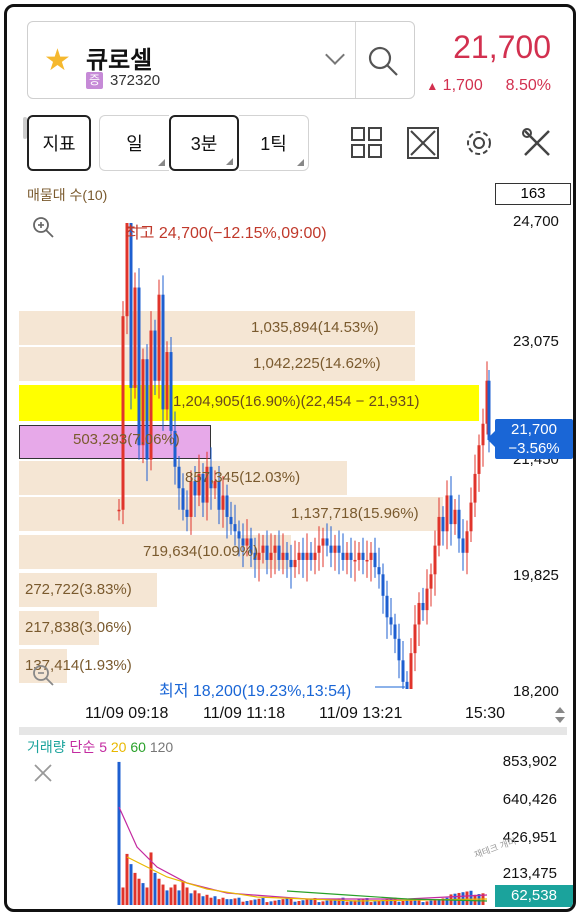 Image resolution: width=580 pixels, height=916 pixels. What do you see at coordinates (536, 691) in the screenshot?
I see `y-axis-label: 18,200` at bounding box center [536, 691].